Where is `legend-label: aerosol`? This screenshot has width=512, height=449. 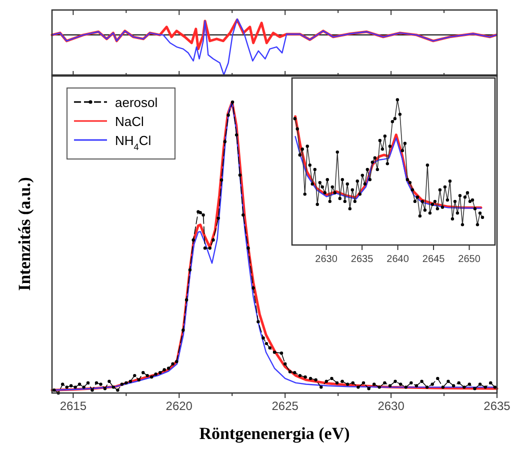
legend-label: aerosol is located at coordinates (136, 102).